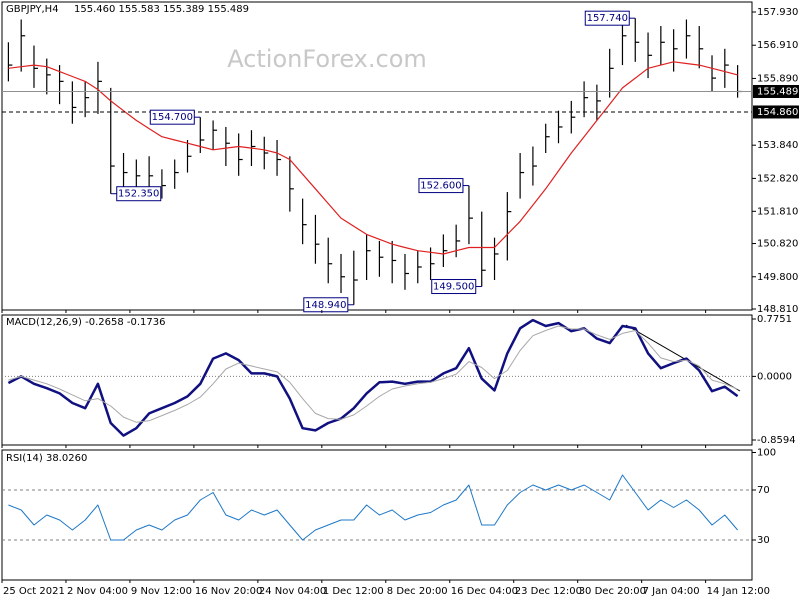  What do you see at coordinates (763, 540) in the screenshot?
I see `y-tick-label: 30` at bounding box center [763, 540].